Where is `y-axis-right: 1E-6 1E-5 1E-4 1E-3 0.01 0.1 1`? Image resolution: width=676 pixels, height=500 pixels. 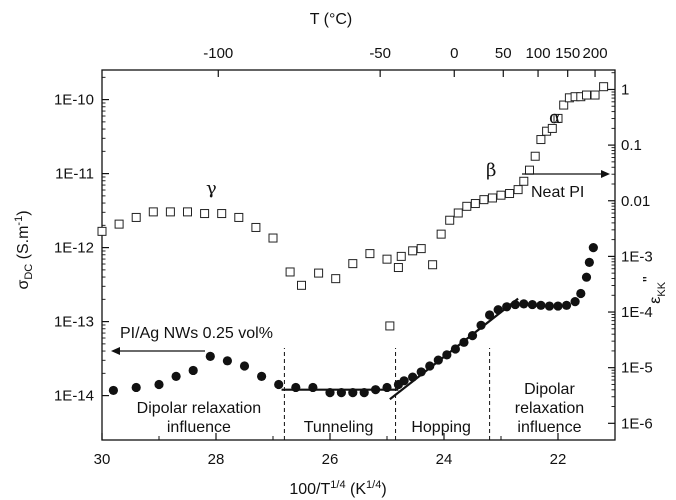
y-axis-right: 1E-6 1E-5 1E-4 1E-3 0.01 0.1 1 is located at coordinates (630, 252).